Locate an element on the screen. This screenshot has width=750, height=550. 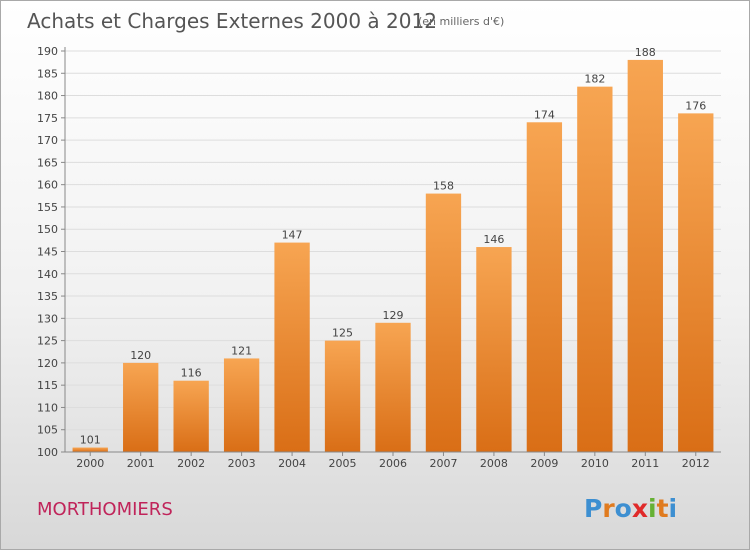
logo-letter: r is located at coordinates (608, 508).